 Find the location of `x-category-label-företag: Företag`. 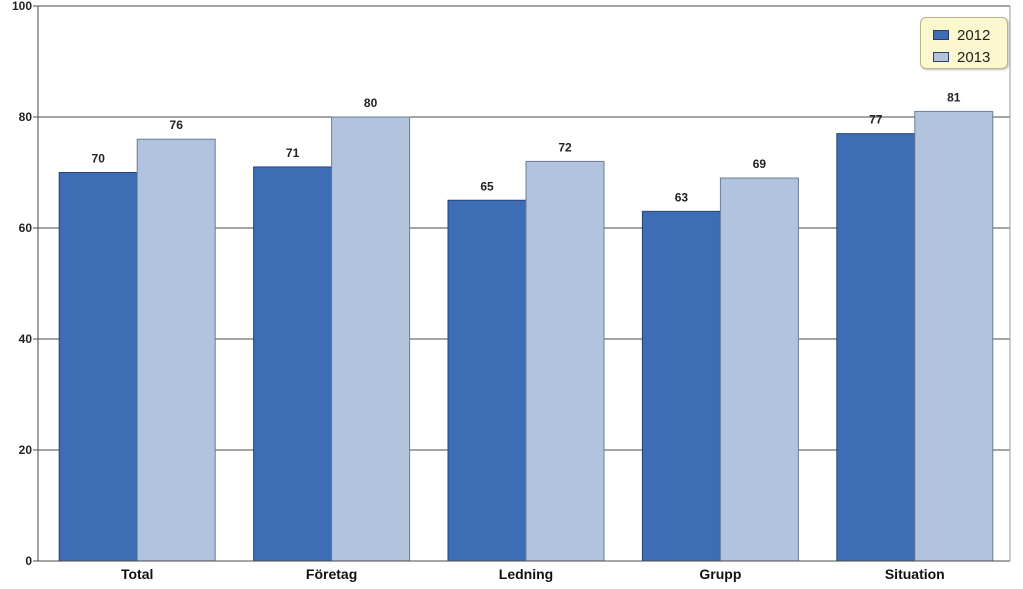

x-category-label-företag: Företag is located at coordinates (331, 574).